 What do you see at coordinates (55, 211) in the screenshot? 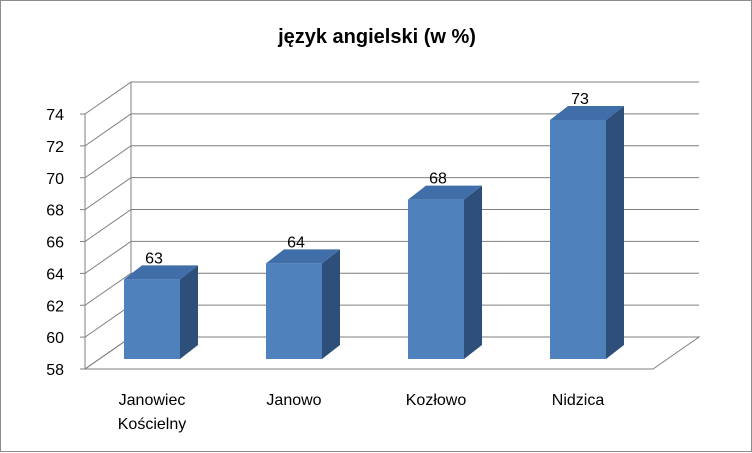
I see `y-tick-label: 68` at bounding box center [55, 211].